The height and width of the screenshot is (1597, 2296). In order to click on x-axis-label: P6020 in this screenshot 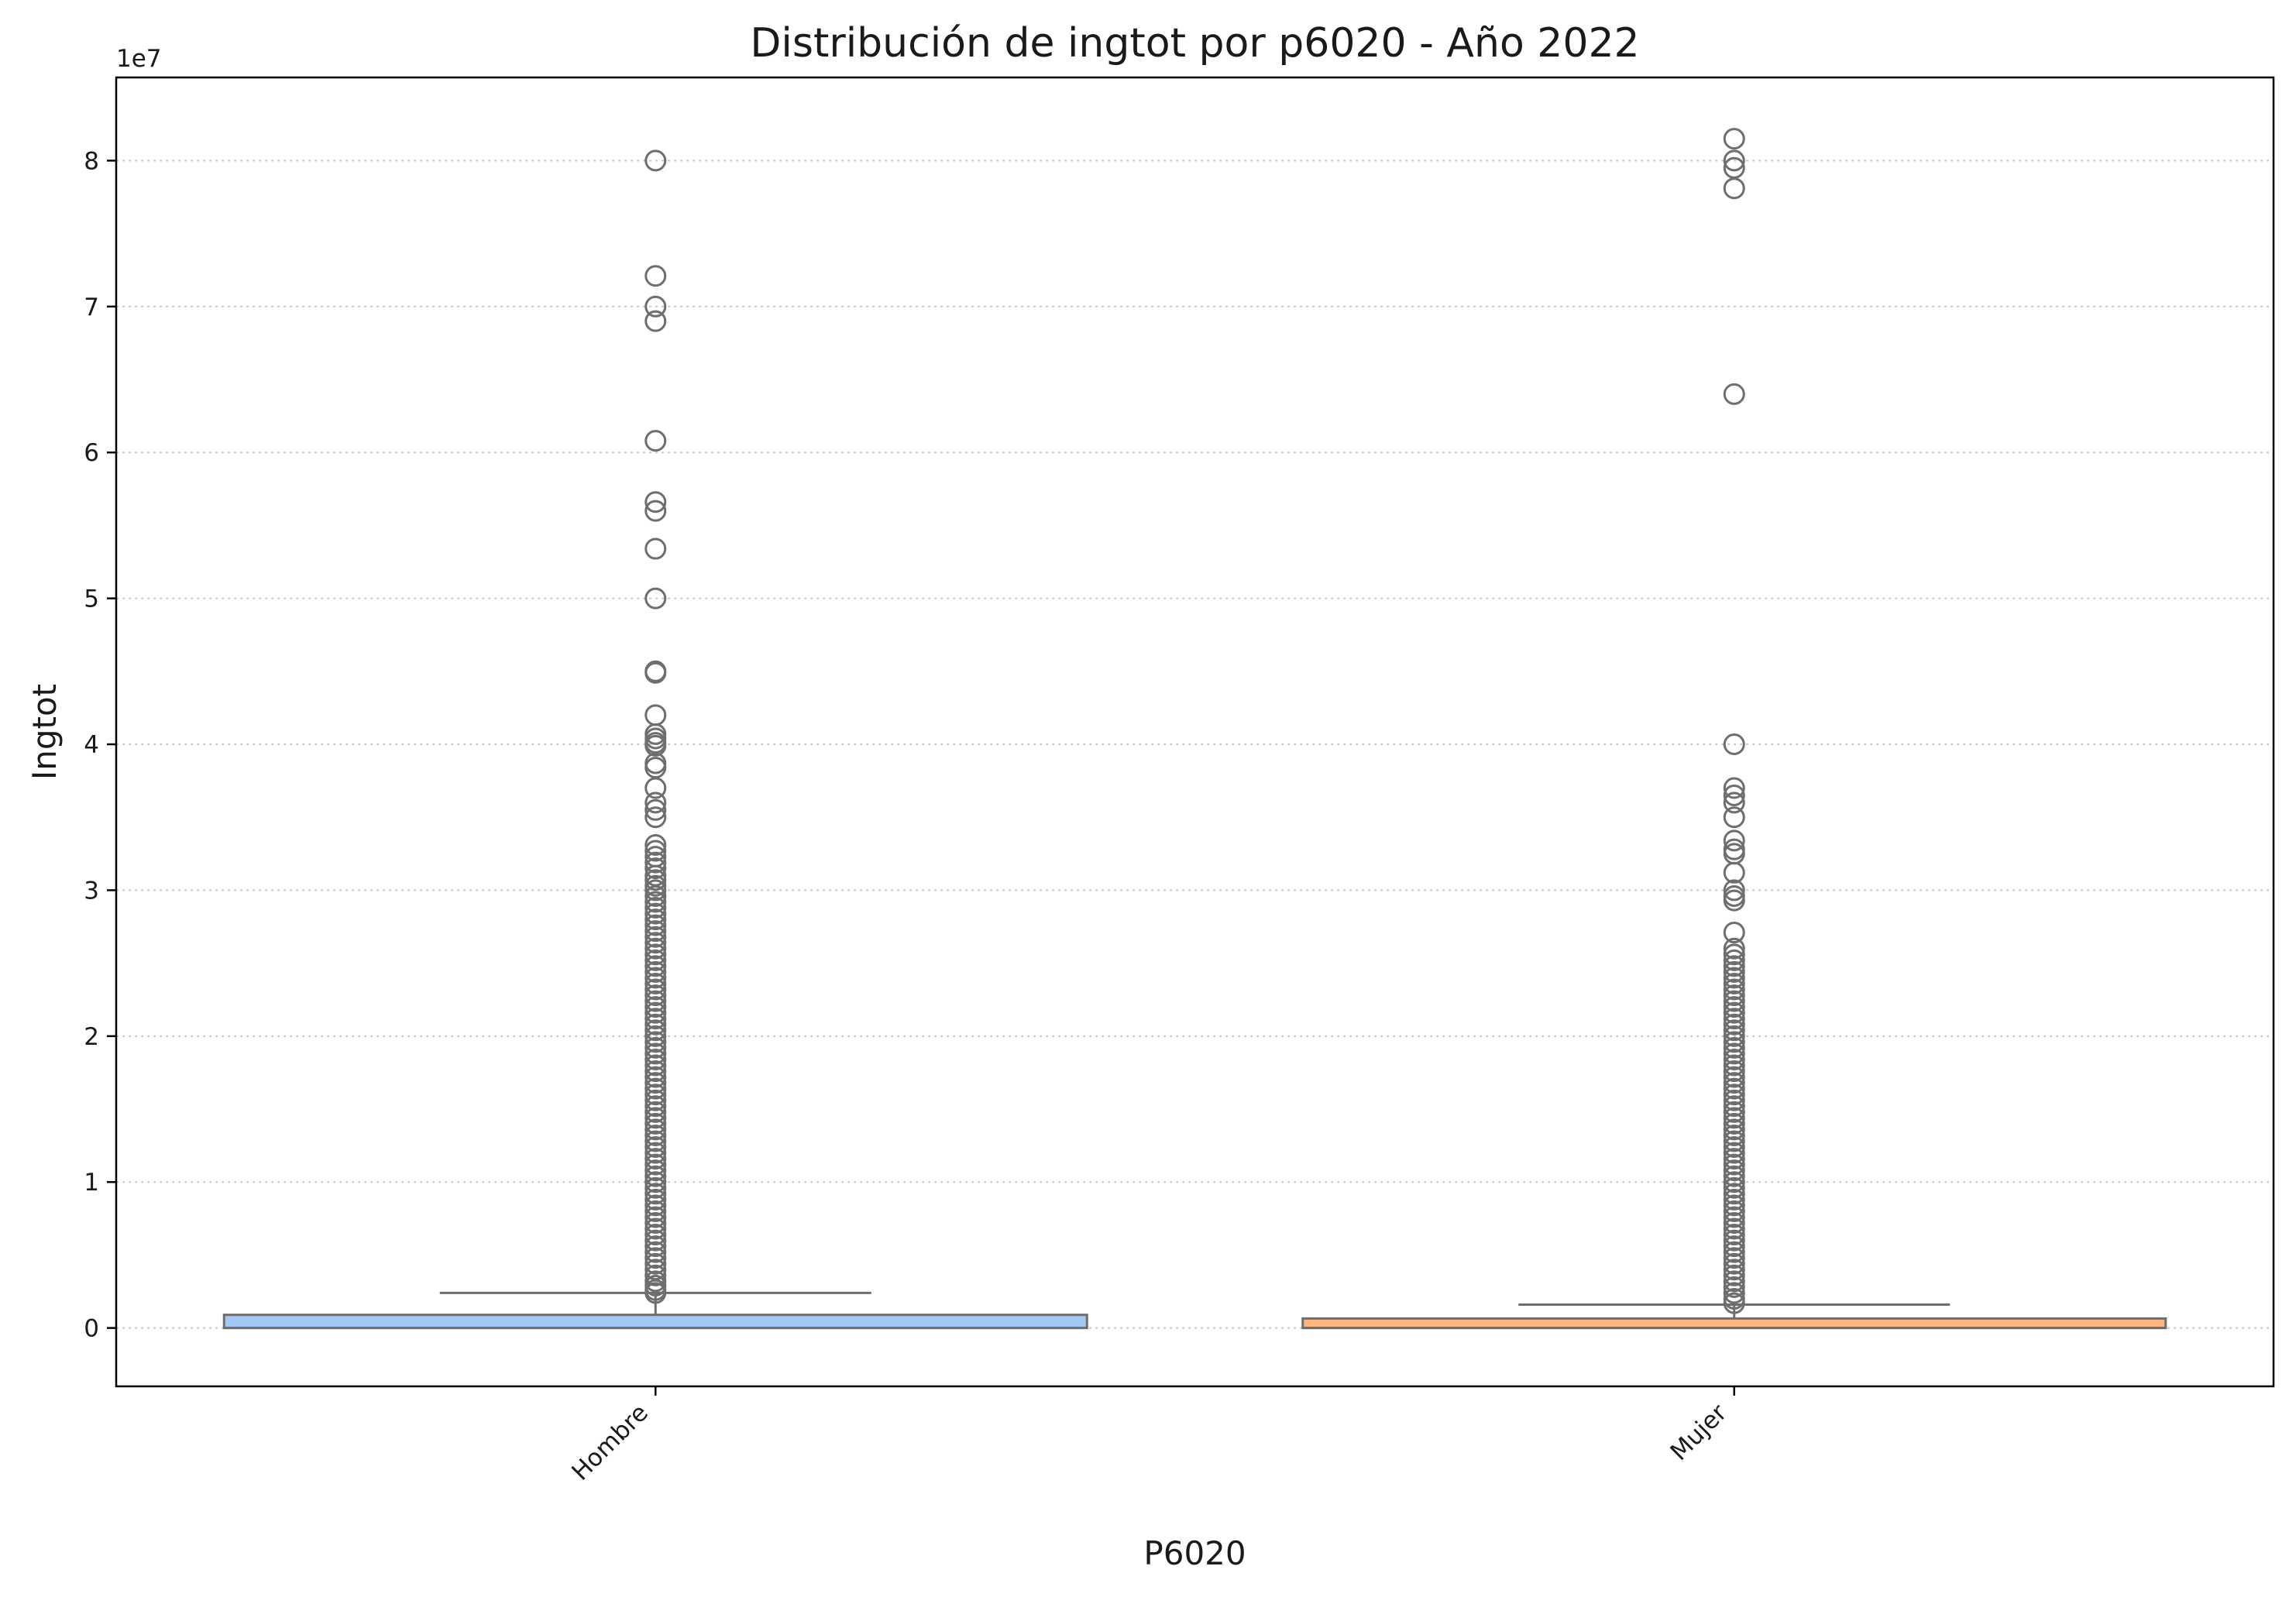, I will do `click(1194, 1553)`.